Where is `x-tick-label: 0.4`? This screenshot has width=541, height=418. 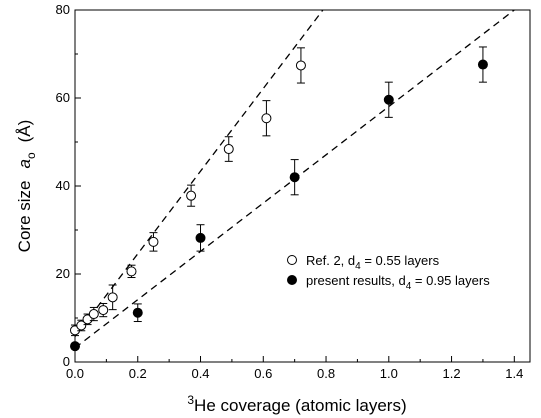
x-tick-label: 0.4 is located at coordinates (200, 373).